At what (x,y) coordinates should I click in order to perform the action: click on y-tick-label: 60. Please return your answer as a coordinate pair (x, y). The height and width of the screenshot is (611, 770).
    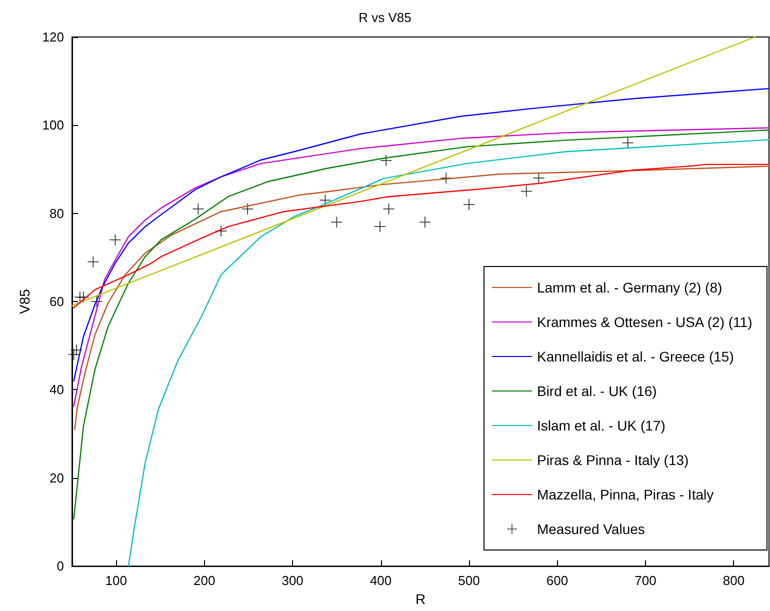
    Looking at the image, I should click on (57, 302).